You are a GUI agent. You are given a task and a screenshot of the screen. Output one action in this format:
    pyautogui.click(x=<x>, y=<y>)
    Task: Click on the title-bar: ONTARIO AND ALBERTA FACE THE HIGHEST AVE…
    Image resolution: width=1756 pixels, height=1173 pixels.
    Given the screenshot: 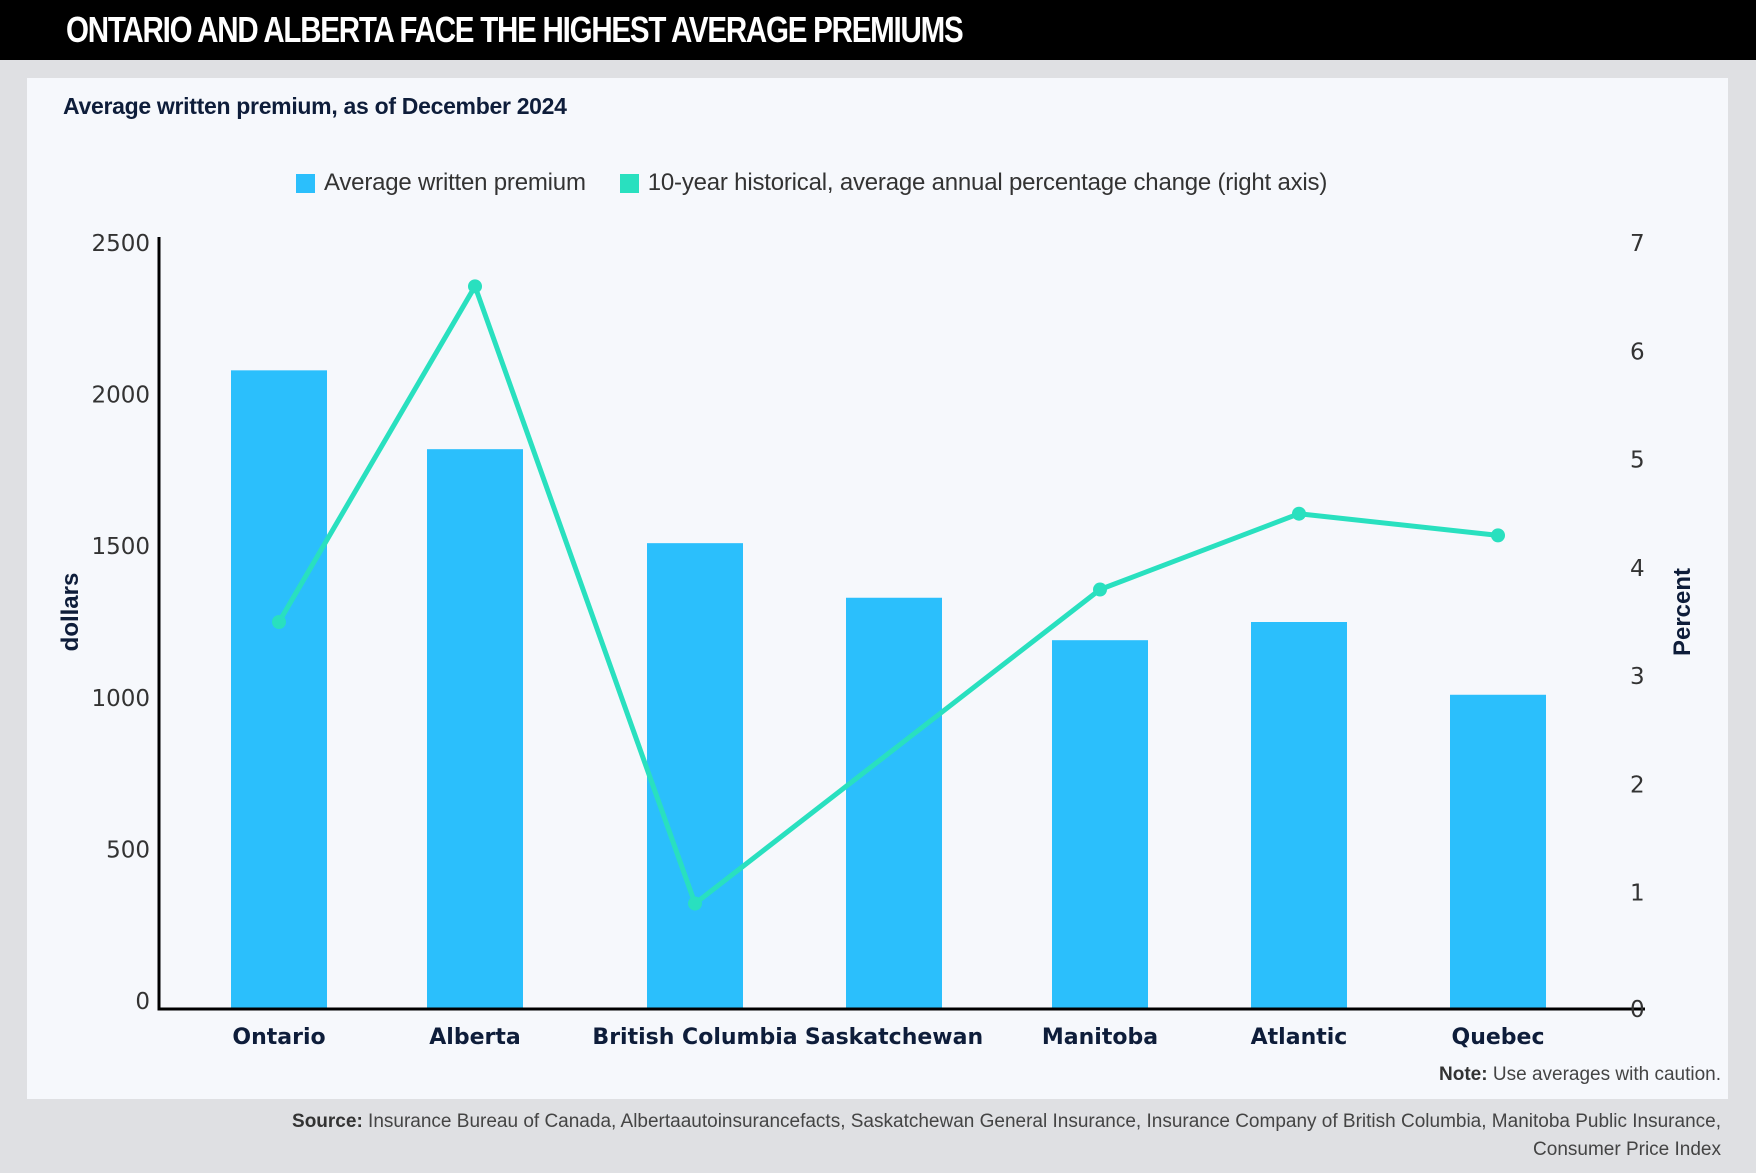 What is the action you would take?
    pyautogui.click(x=878, y=30)
    